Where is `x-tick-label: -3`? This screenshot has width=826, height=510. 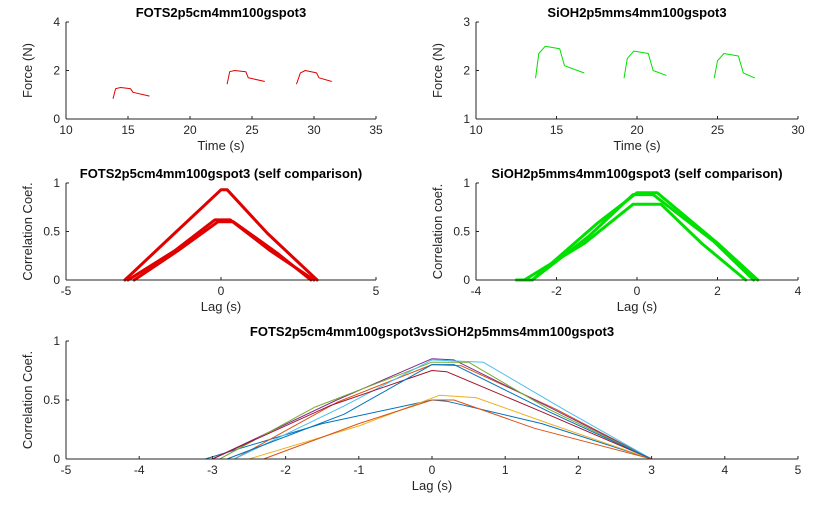 x-tick-label: -3 is located at coordinates (212, 470).